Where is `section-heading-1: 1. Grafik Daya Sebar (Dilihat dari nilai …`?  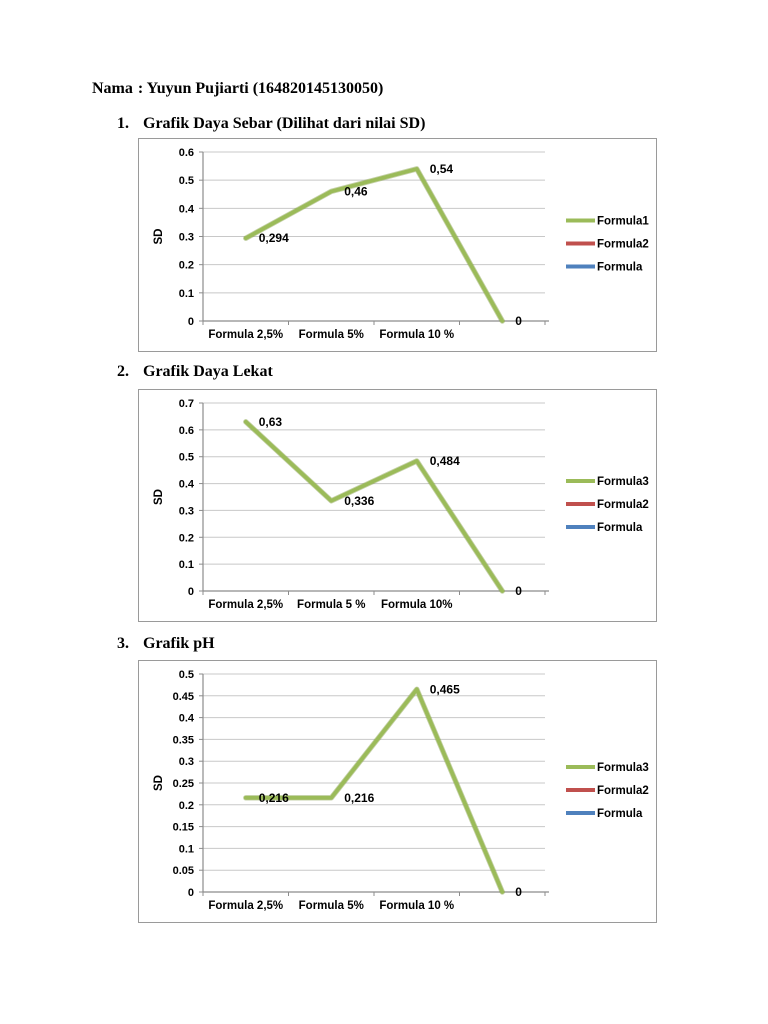
section-heading-1: 1. Grafik Daya Sebar (Dilihat dari nilai … is located at coordinates (271, 124).